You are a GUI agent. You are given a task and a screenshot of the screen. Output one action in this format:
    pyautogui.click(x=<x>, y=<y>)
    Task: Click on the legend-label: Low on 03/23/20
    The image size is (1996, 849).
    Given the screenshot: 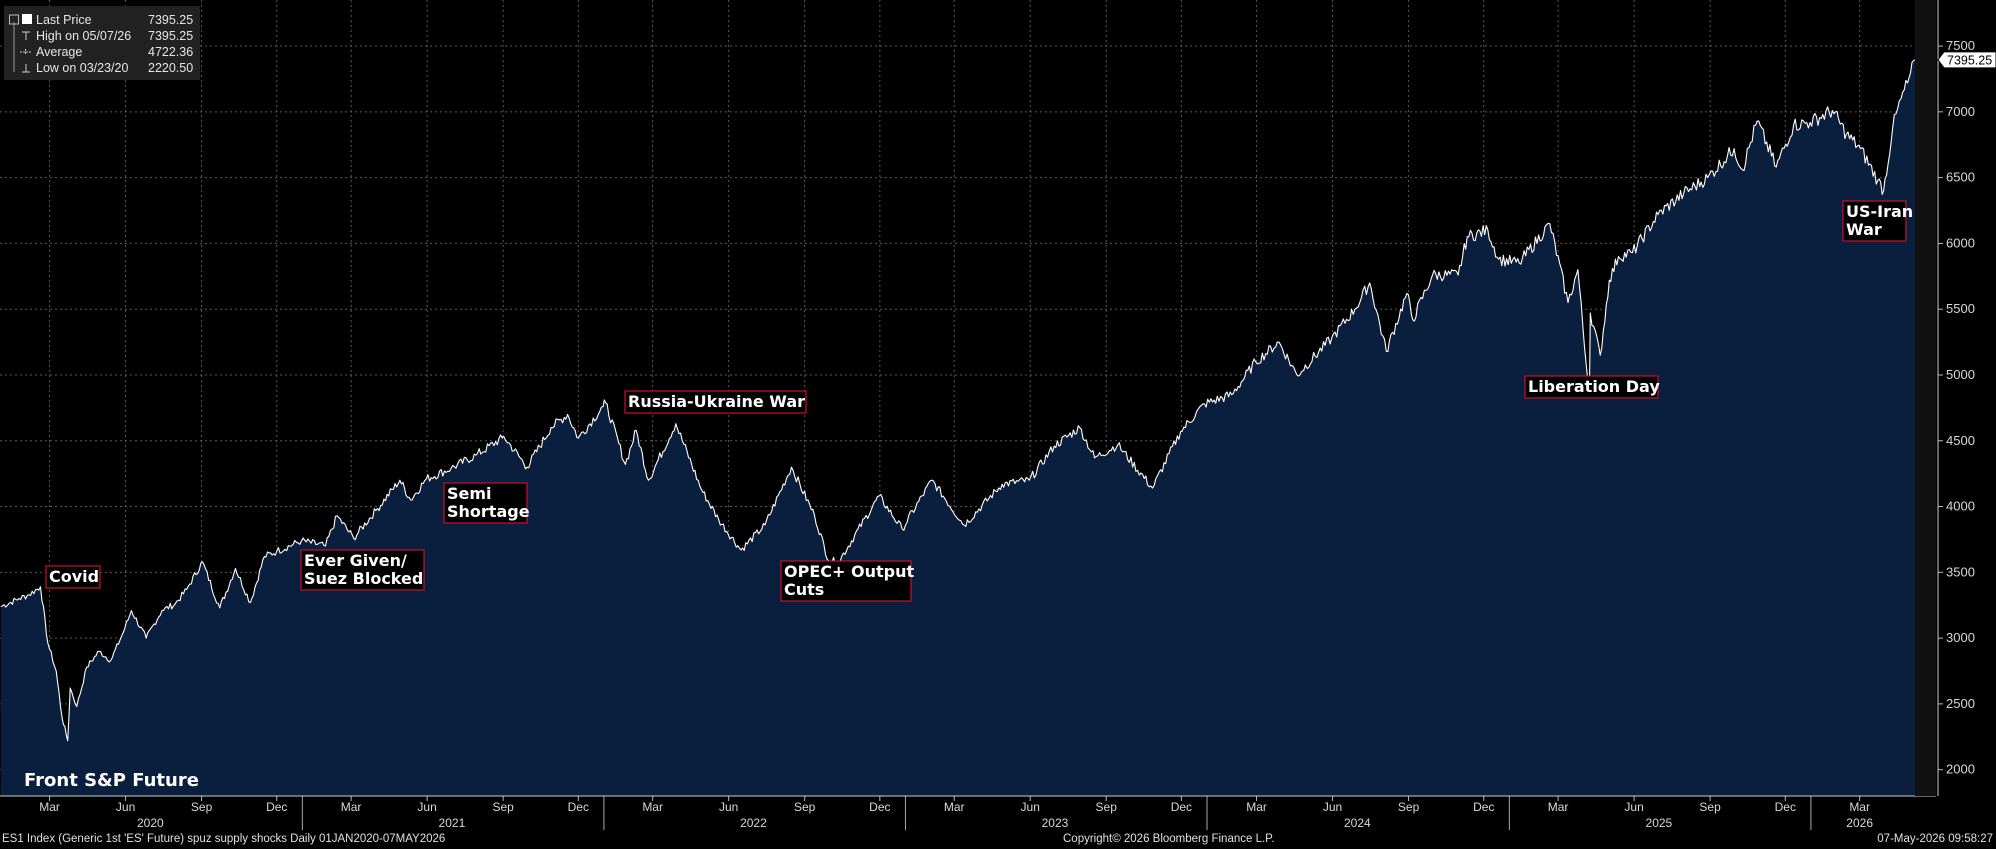 What is the action you would take?
    pyautogui.click(x=82, y=68)
    